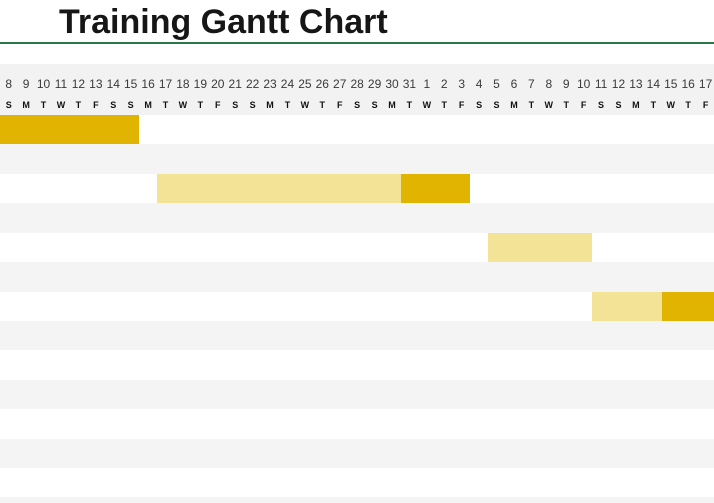 This screenshot has height=503, width=714. Describe the element at coordinates (223, 22) in the screenshot. I see `page-title: Training Gantt Chart` at that location.